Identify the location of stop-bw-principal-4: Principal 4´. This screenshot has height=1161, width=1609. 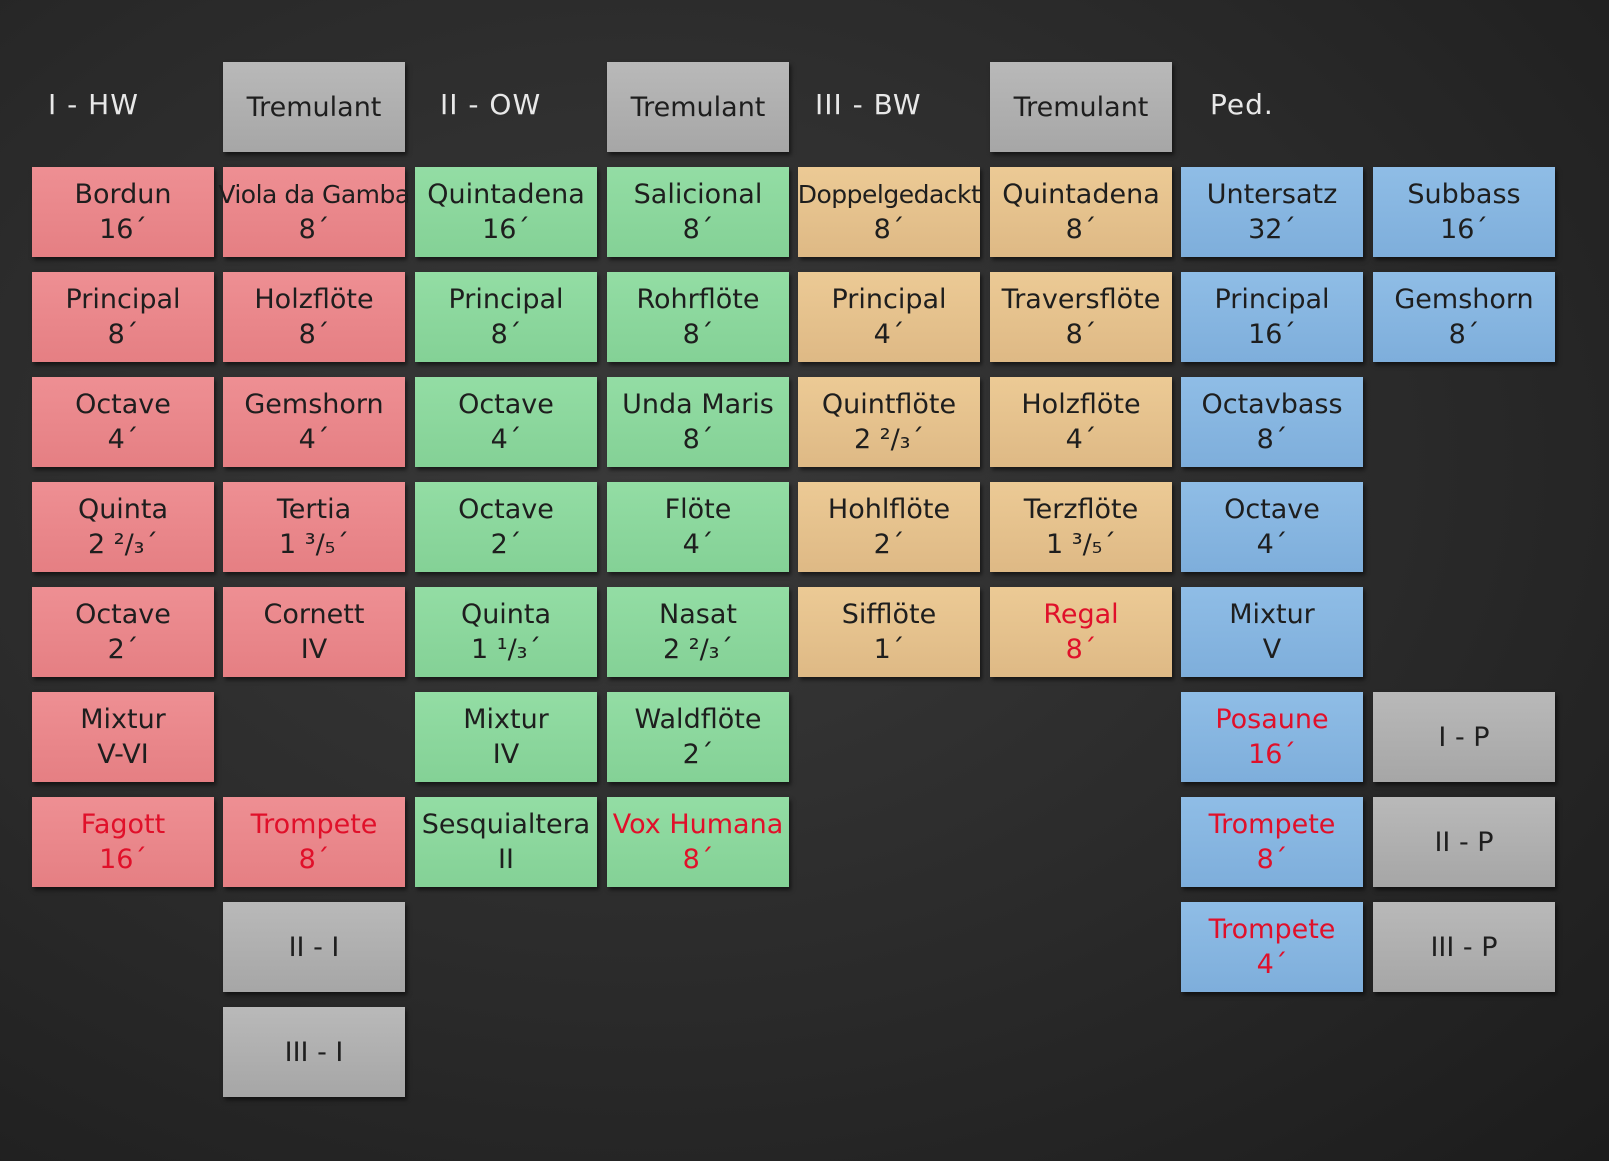
(889, 317).